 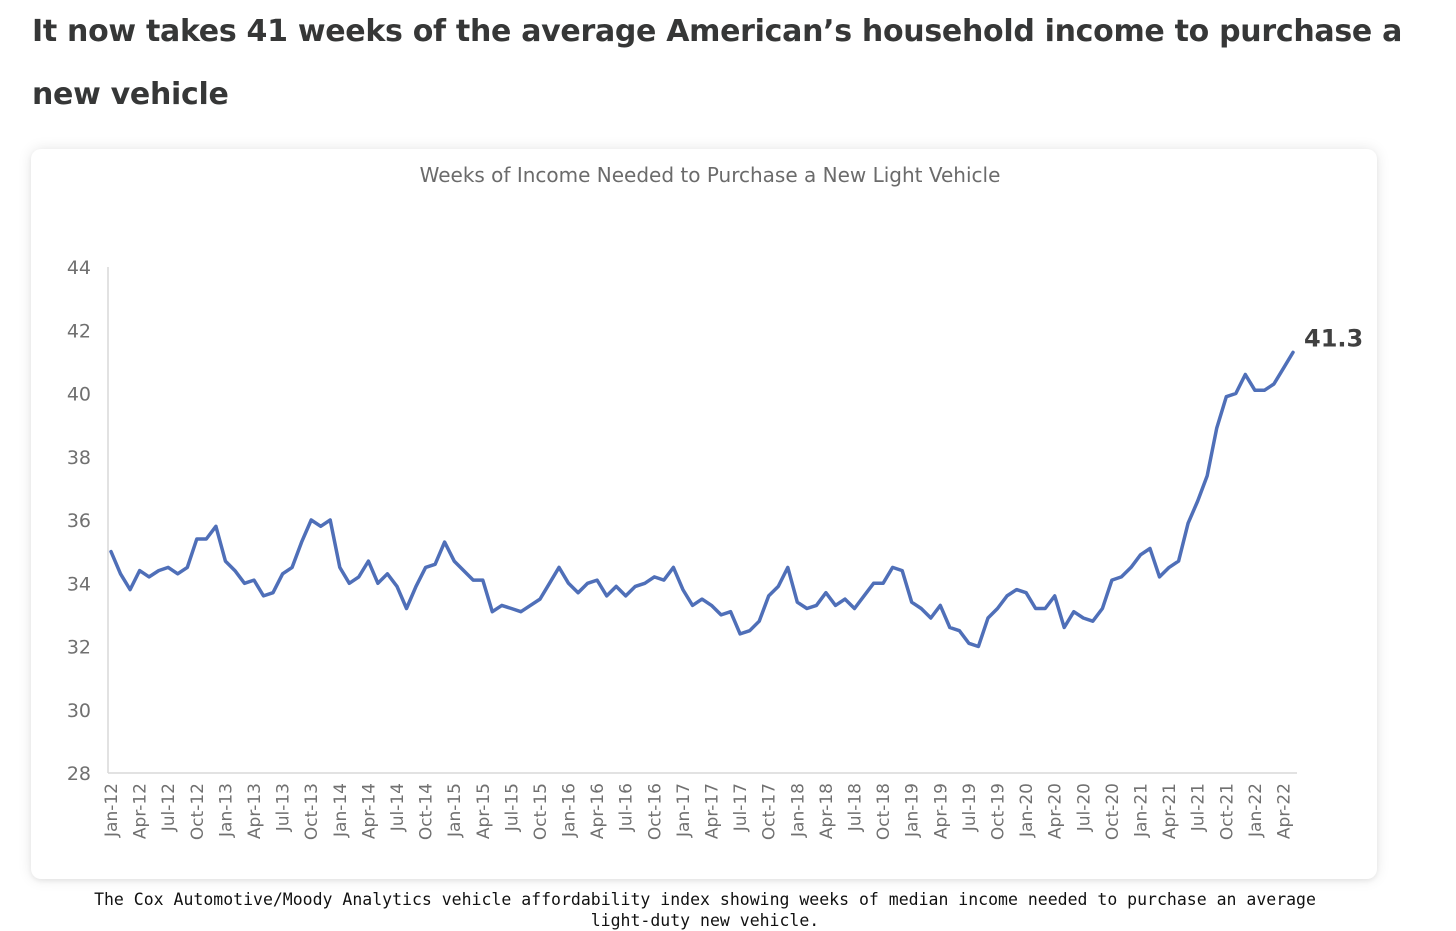 I want to click on x-tick-label: Jul-19, so click(x=970, y=807).